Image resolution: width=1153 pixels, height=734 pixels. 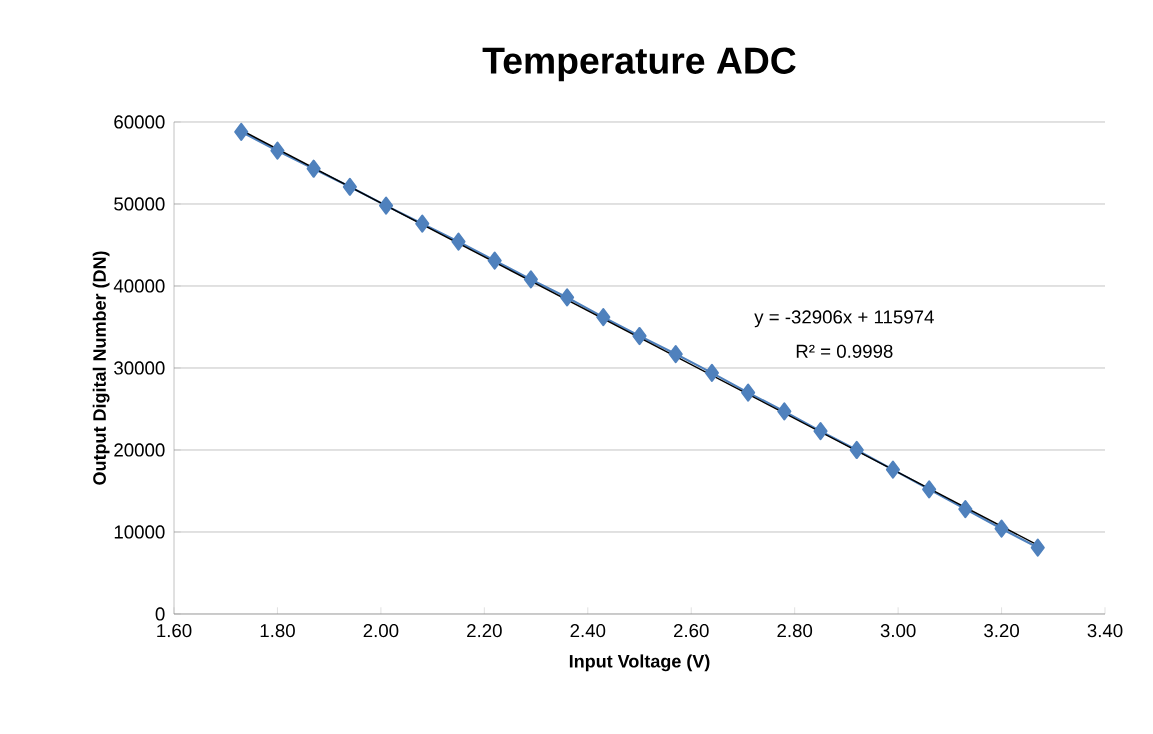 I want to click on y-tick-label: 20000, so click(x=139, y=450).